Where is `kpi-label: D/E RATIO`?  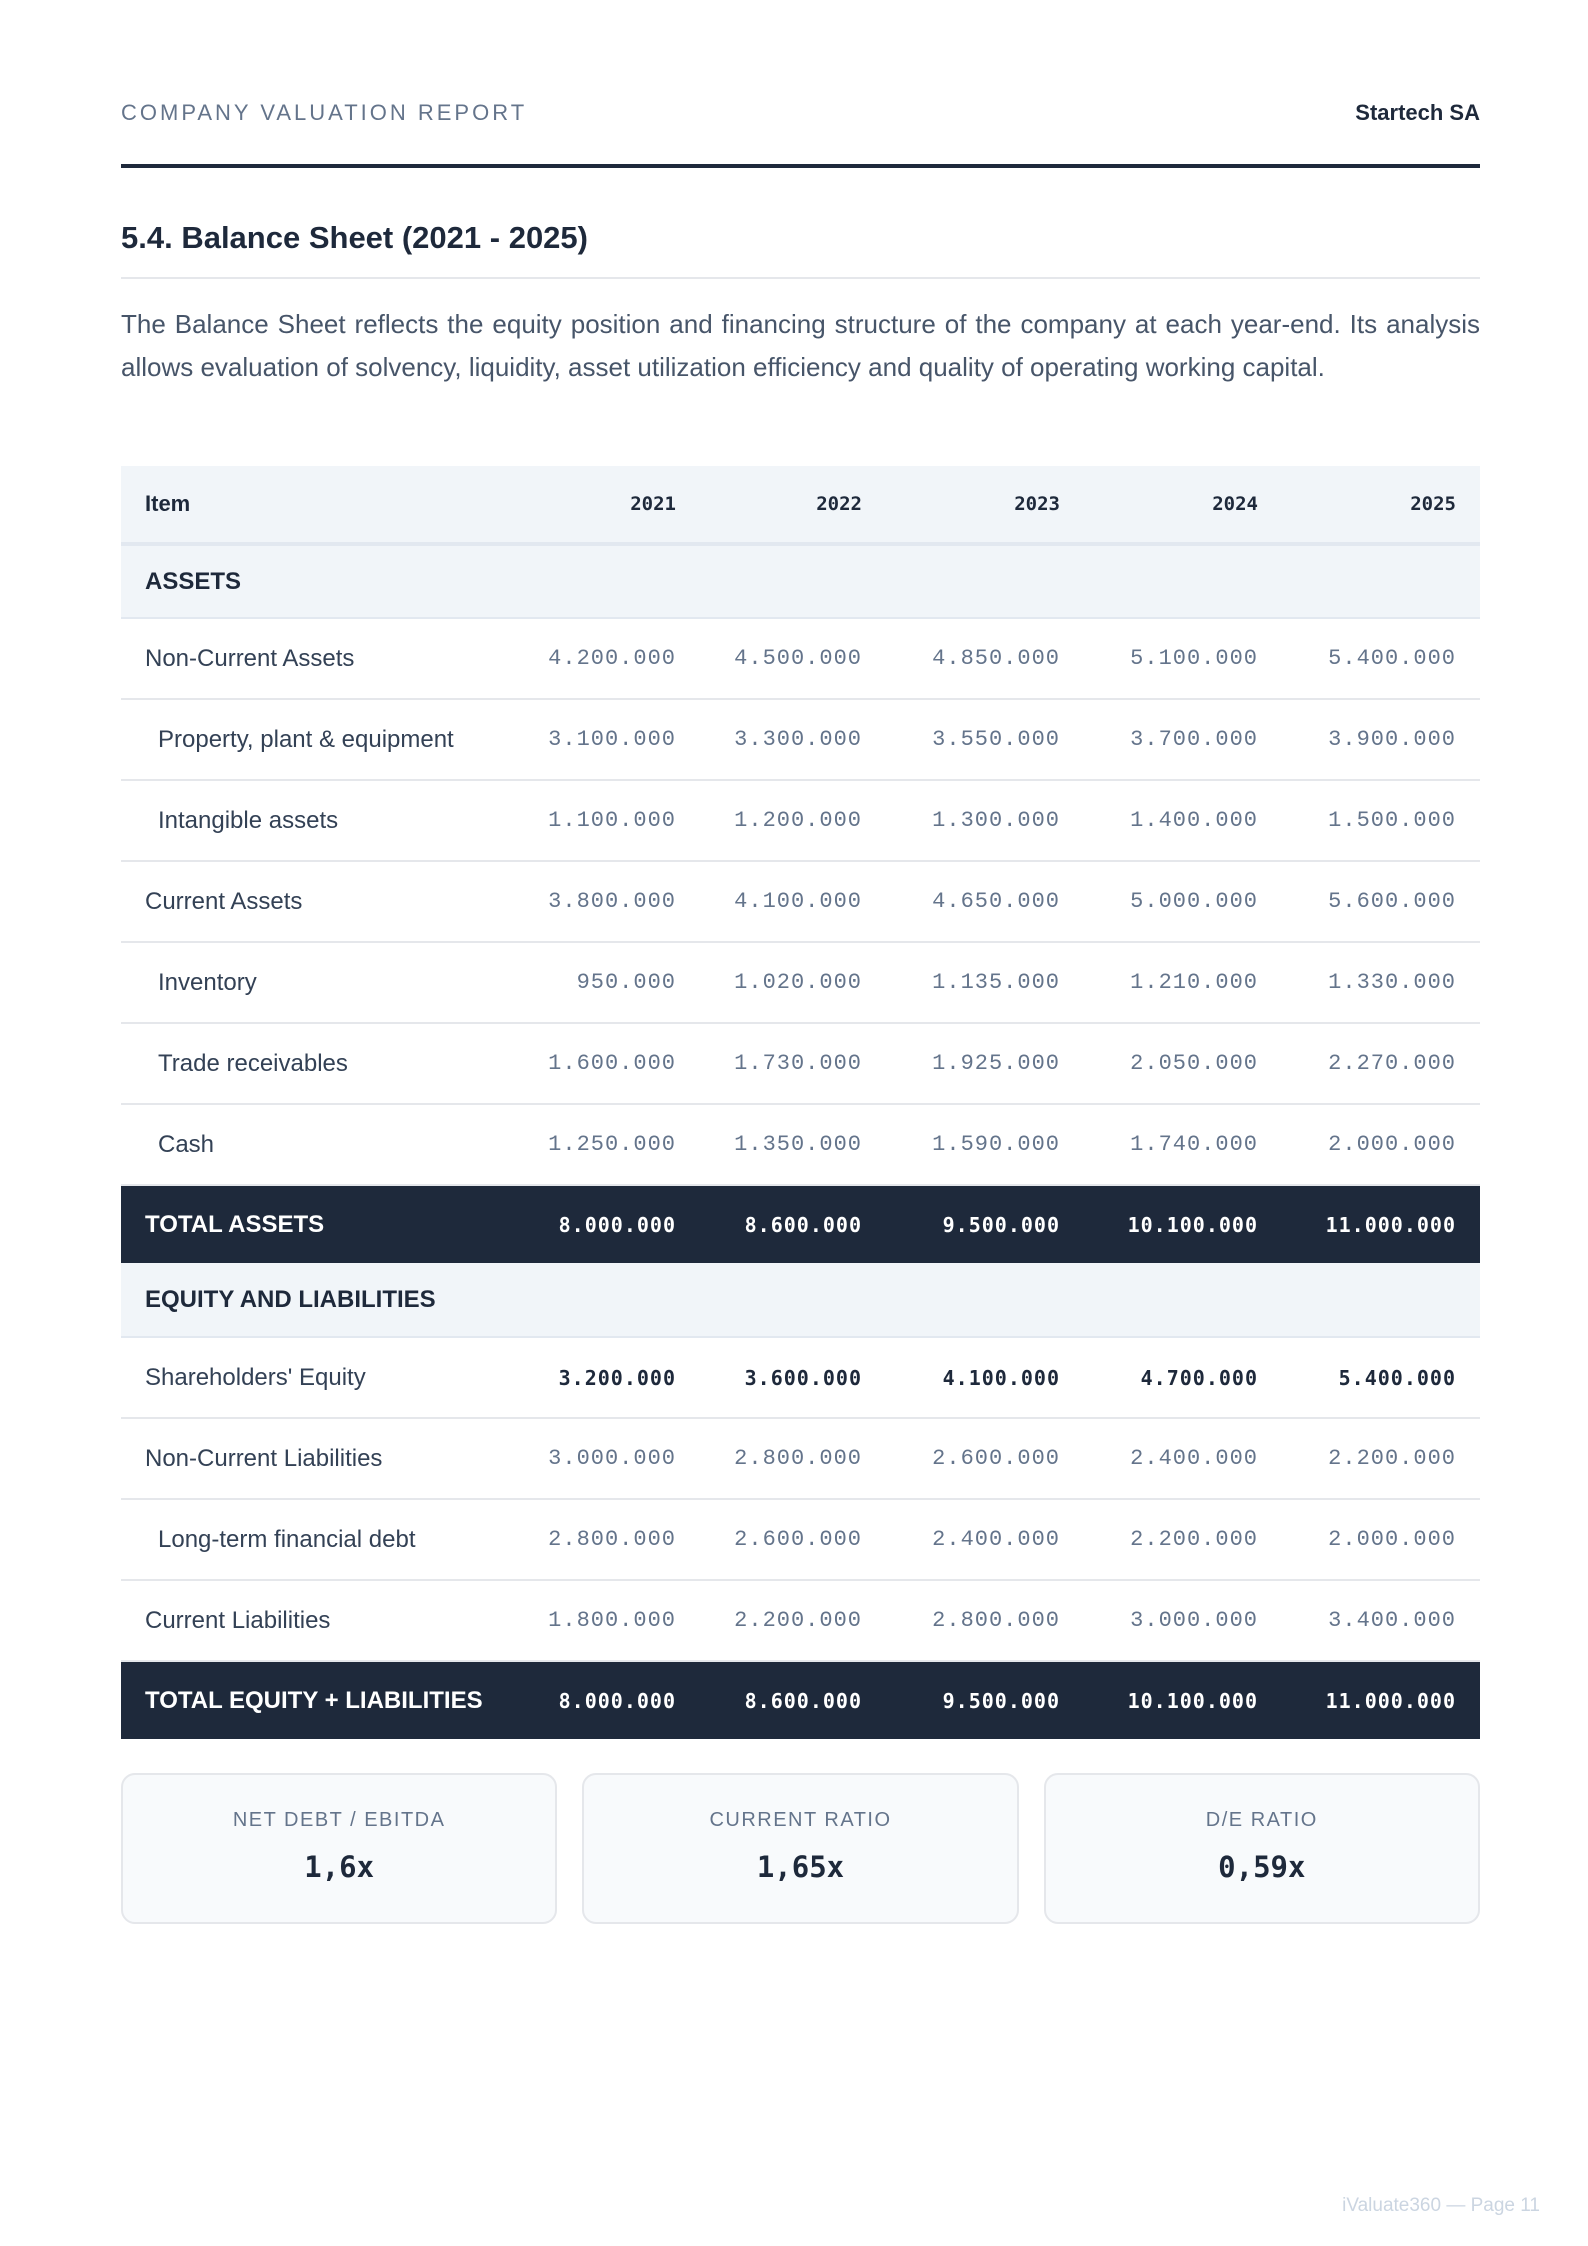 kpi-label: D/E RATIO is located at coordinates (1261, 1820).